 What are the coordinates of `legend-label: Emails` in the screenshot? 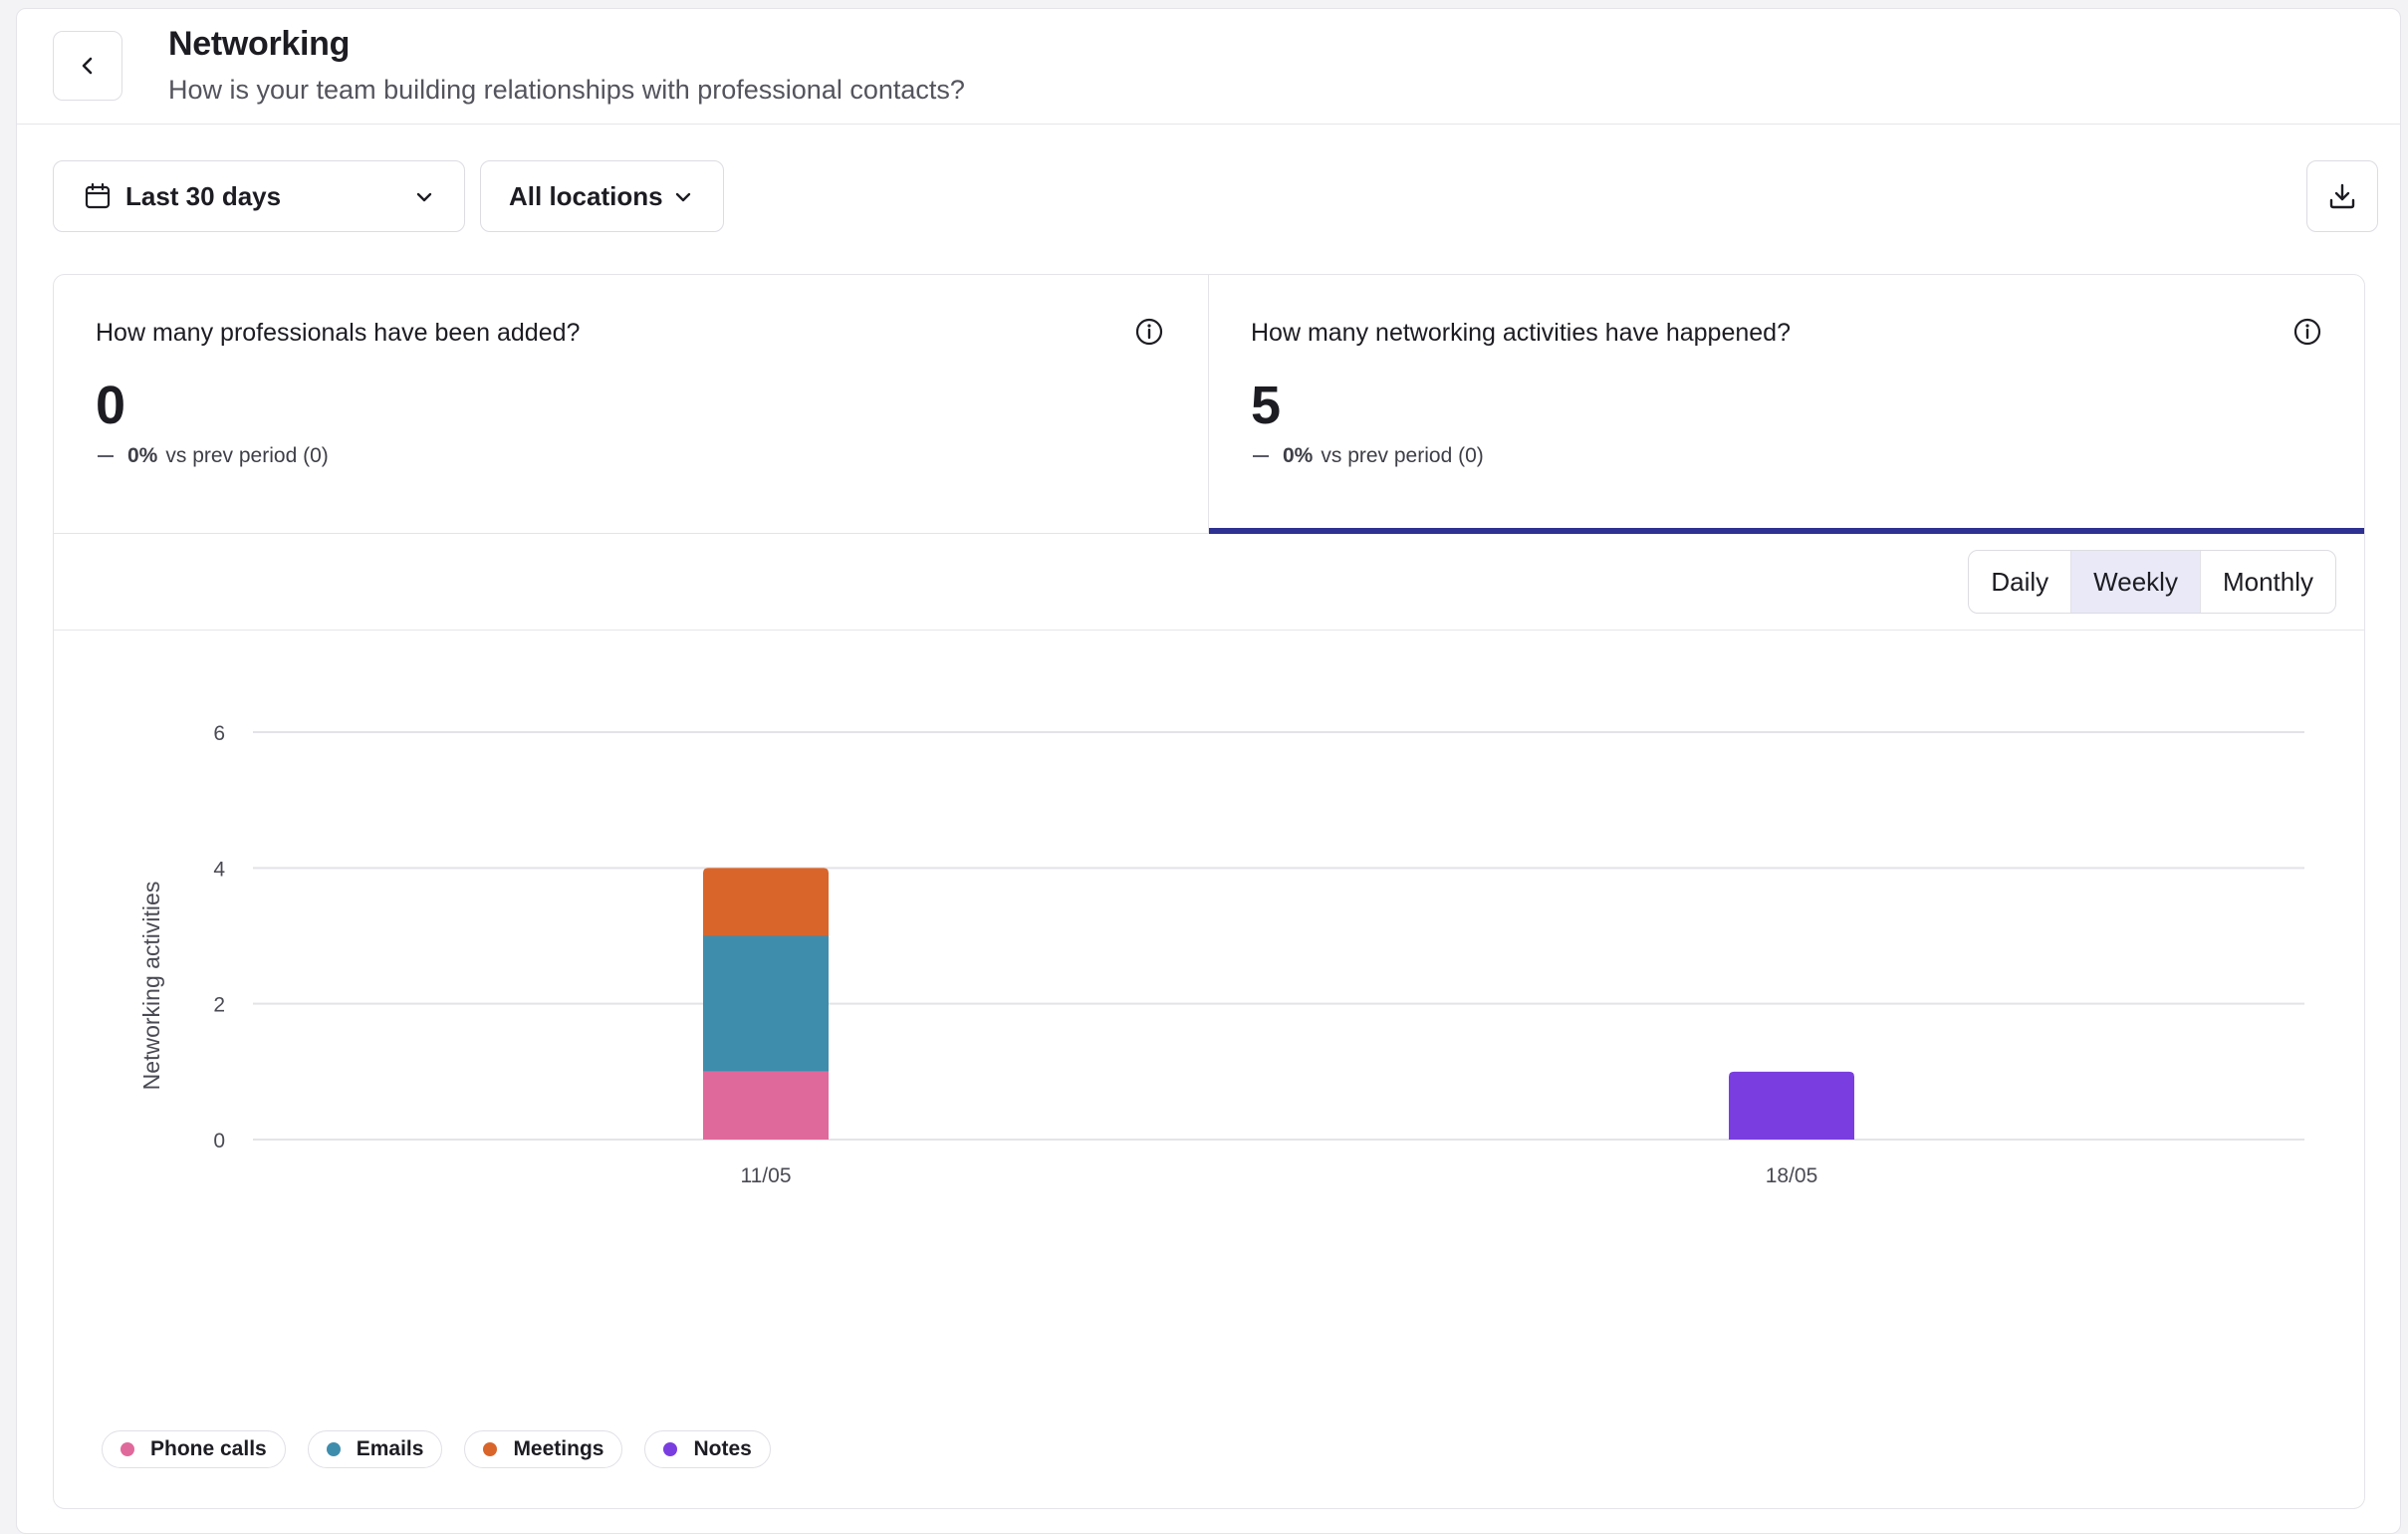 It's located at (390, 1448).